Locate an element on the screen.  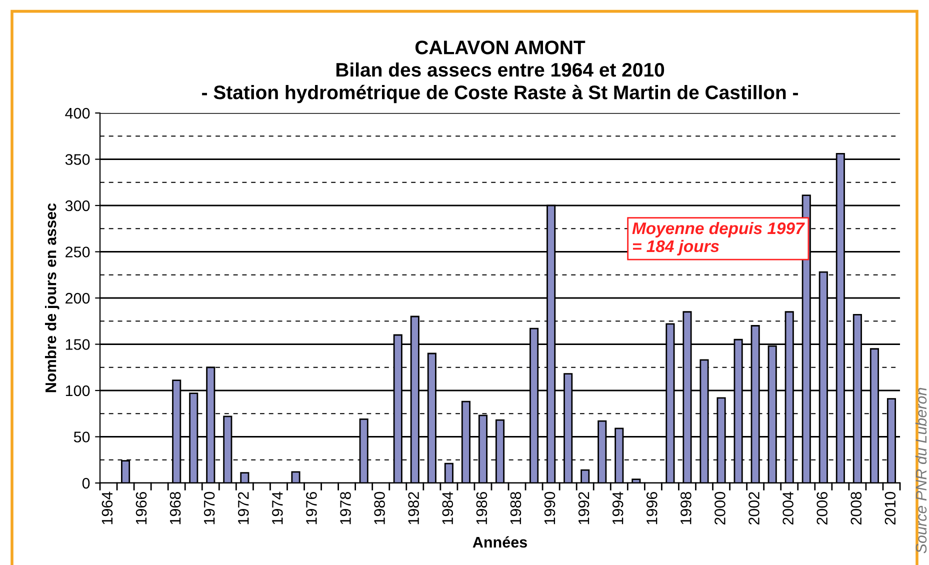
x-tick-label: 1984 is located at coordinates (448, 508).